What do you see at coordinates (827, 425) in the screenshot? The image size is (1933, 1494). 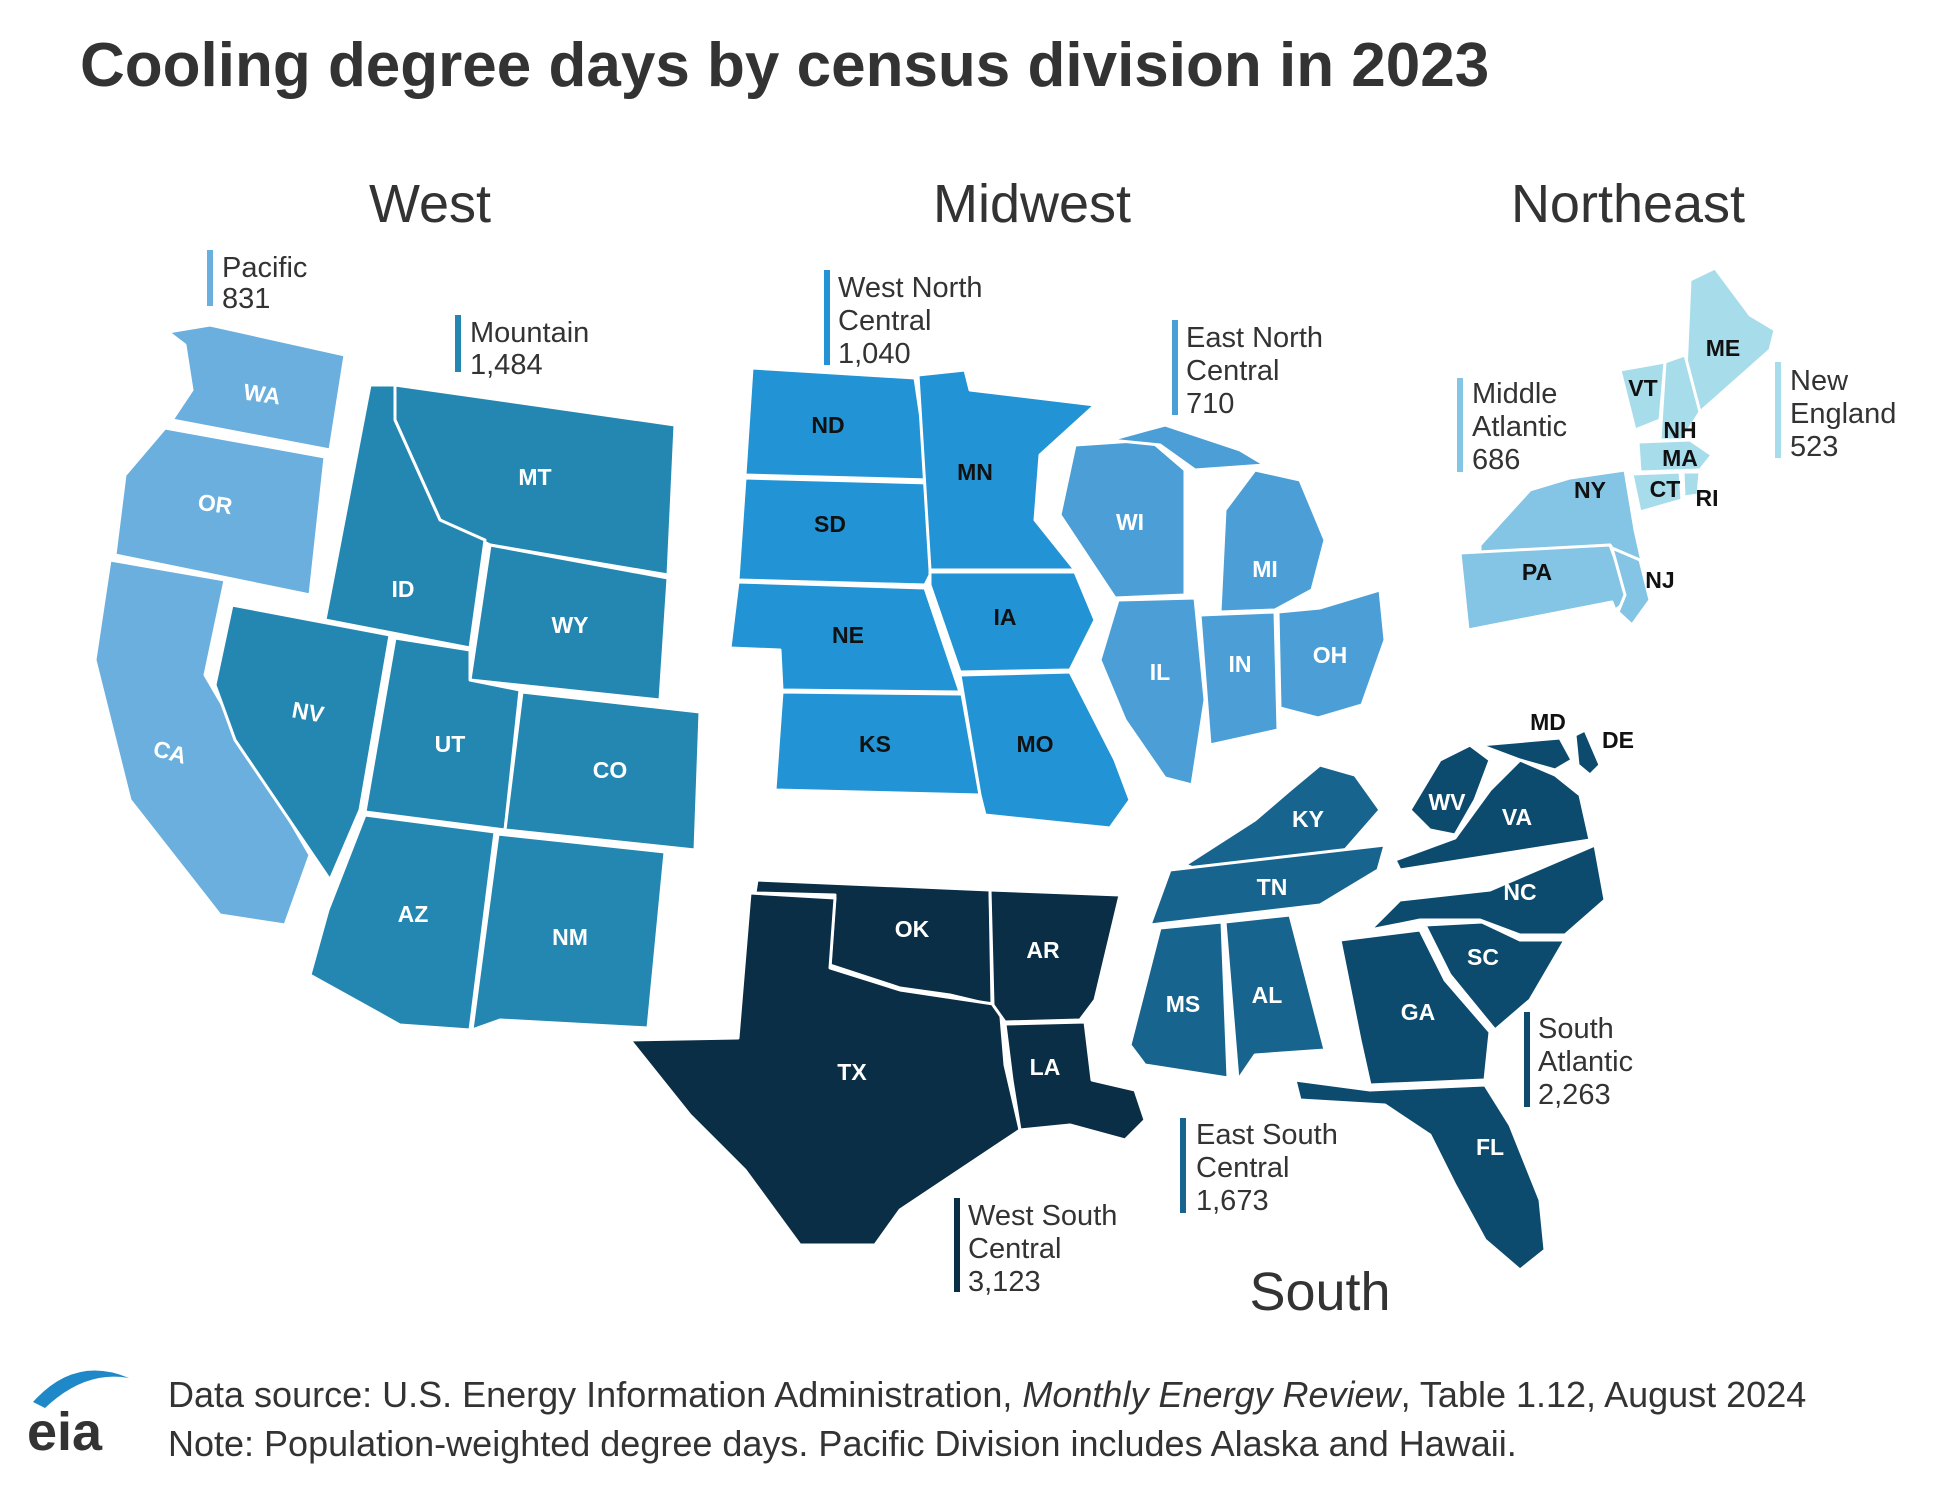 I see `state-label-nd: ND` at bounding box center [827, 425].